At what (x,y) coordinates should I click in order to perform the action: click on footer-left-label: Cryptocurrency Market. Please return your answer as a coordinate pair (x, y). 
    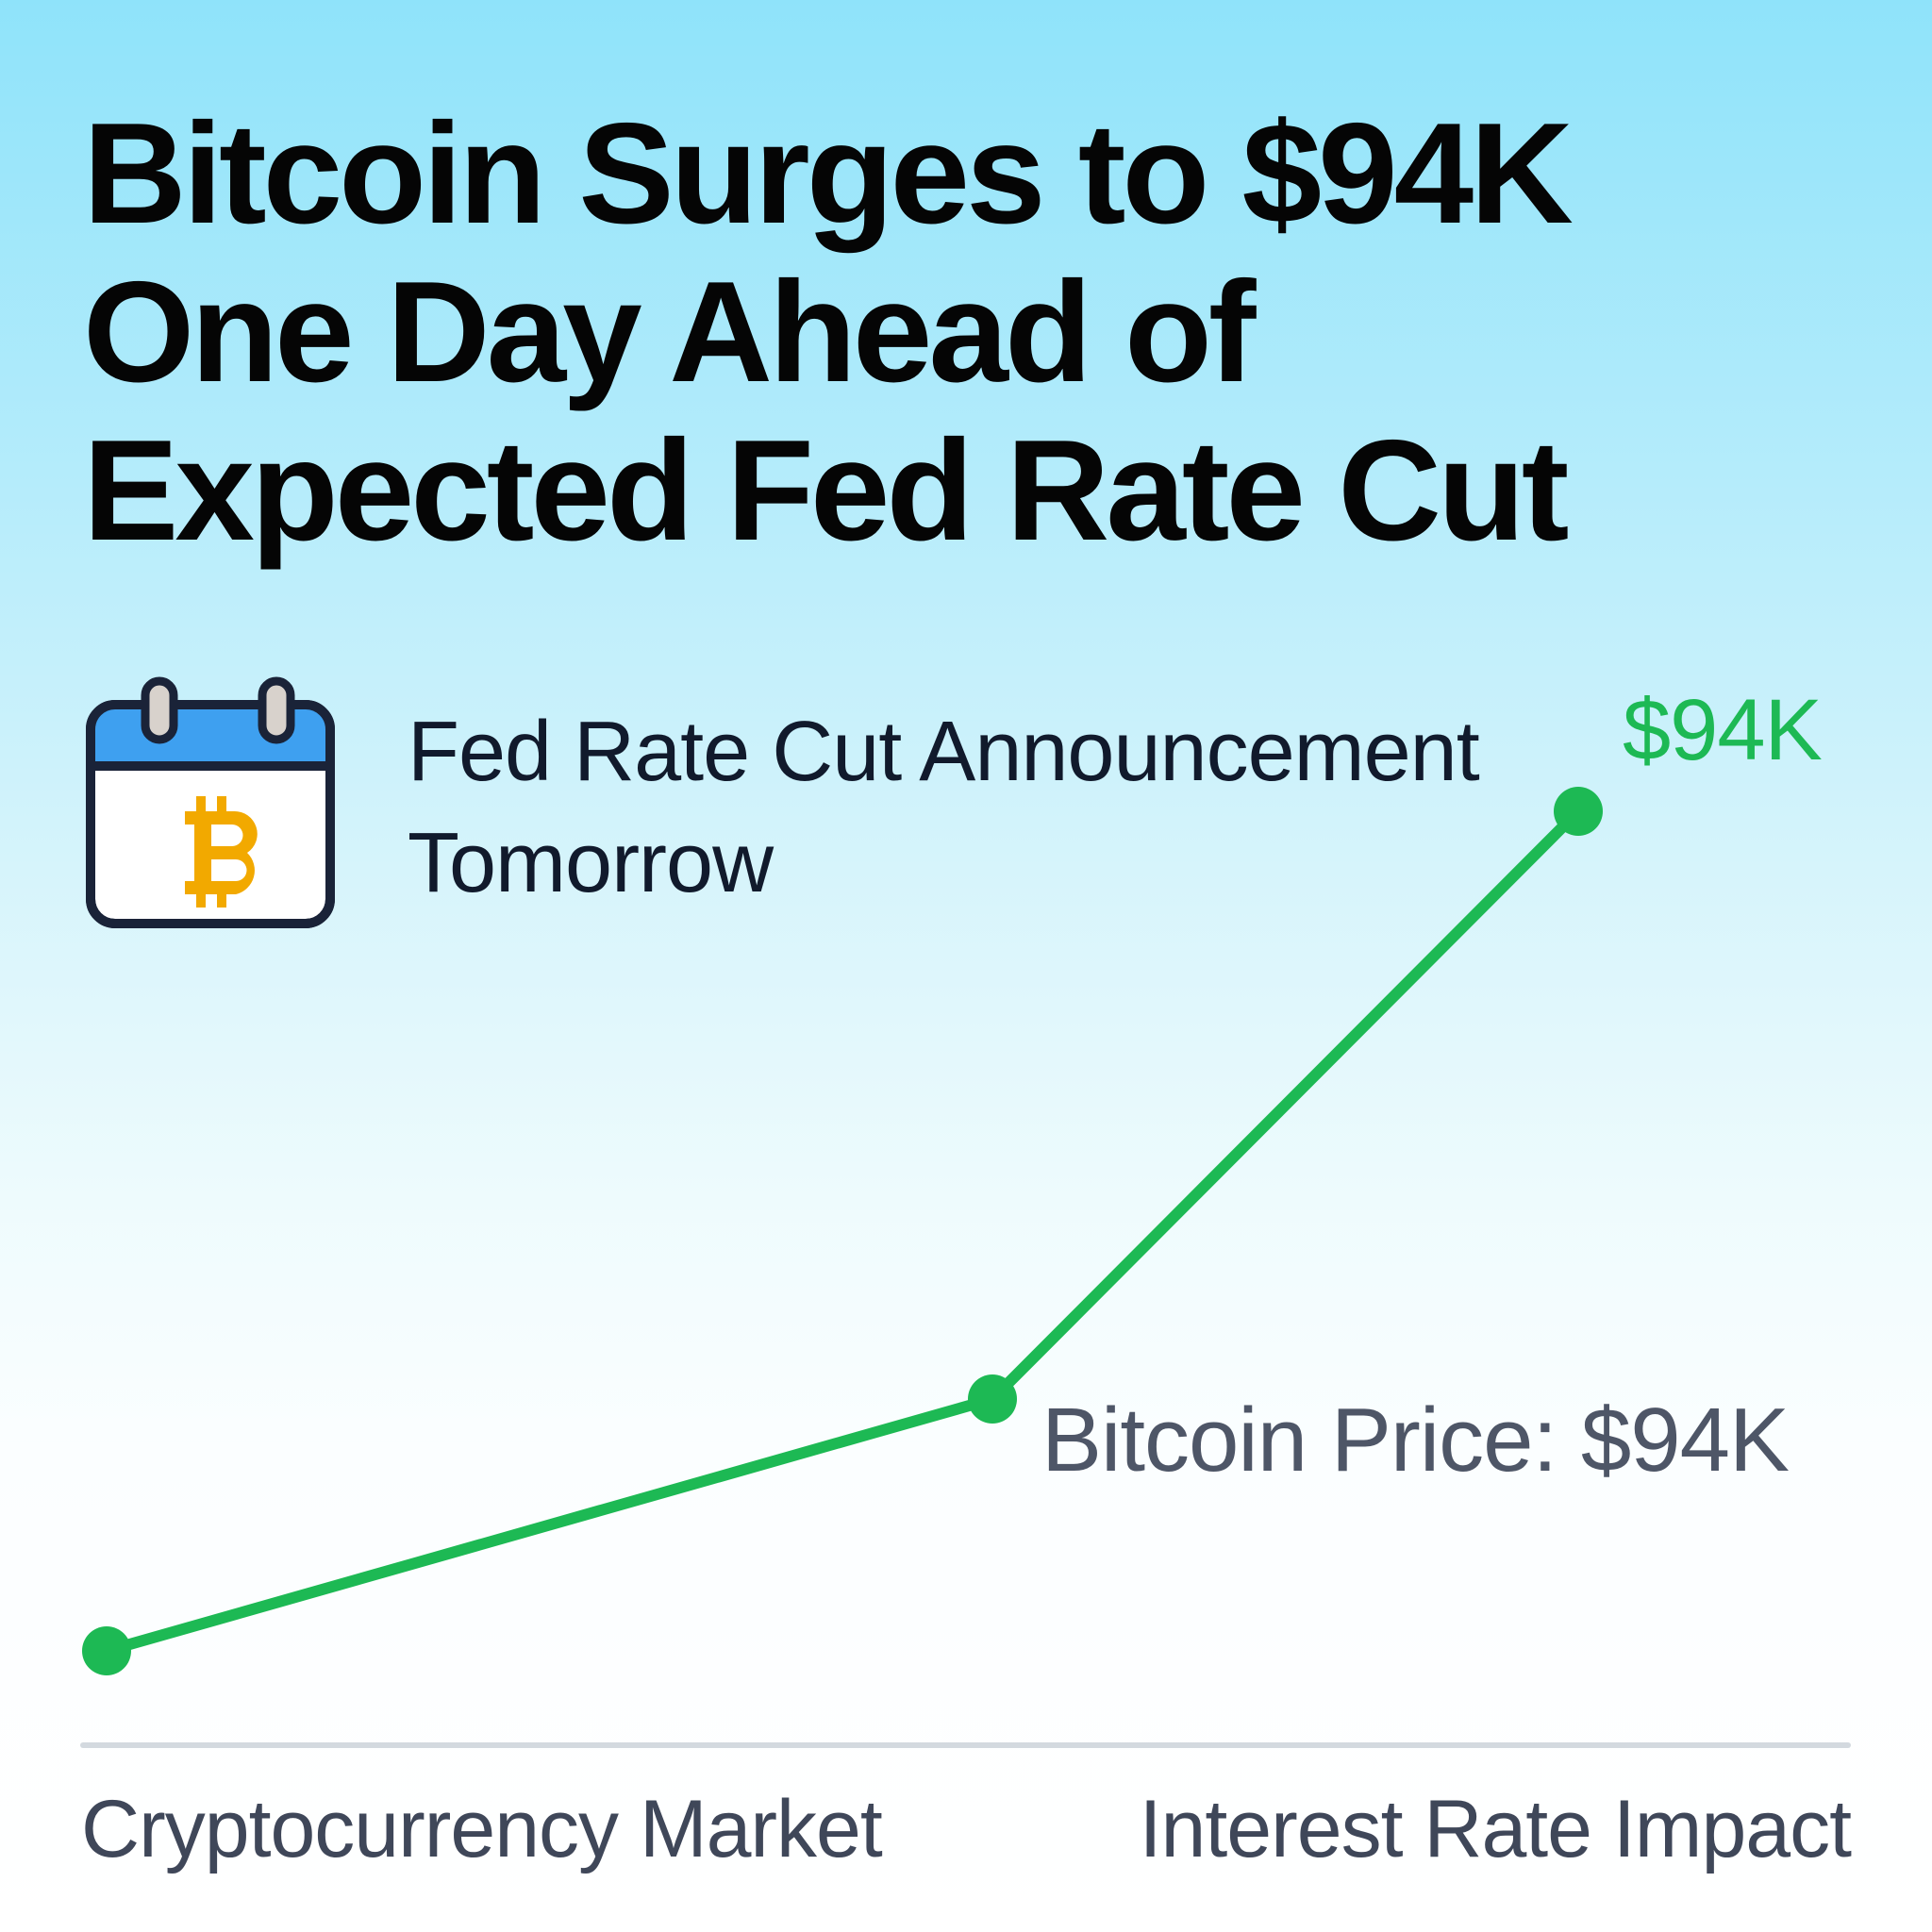
    Looking at the image, I should click on (482, 1829).